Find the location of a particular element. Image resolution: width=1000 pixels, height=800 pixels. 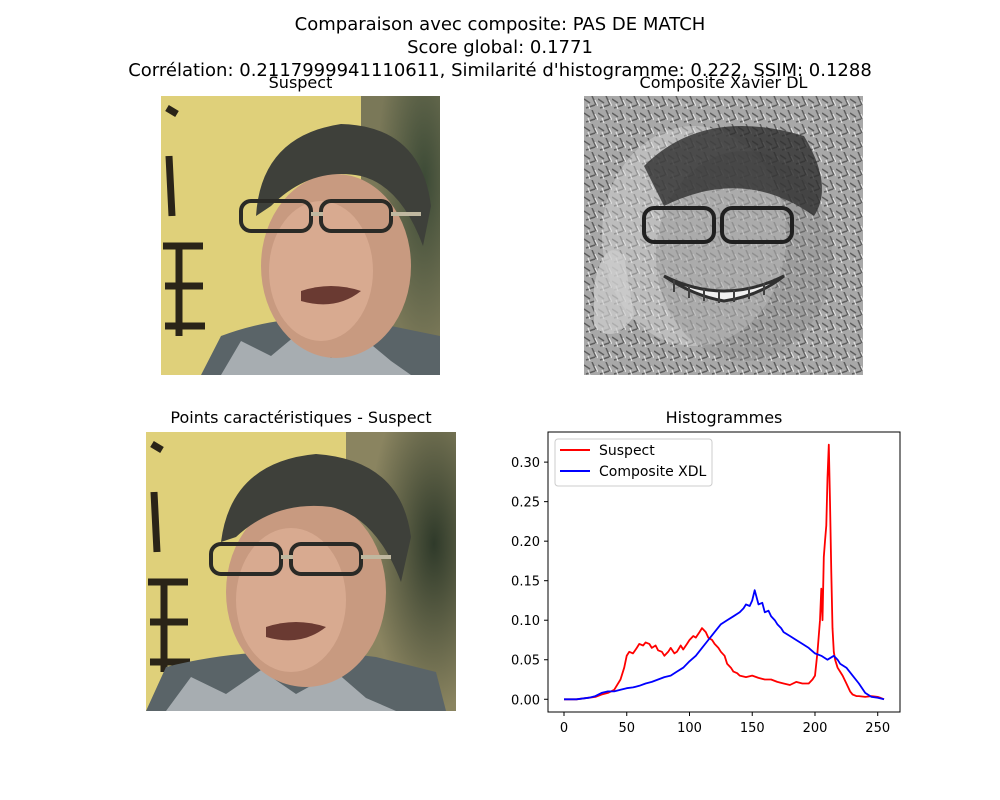

y-tick-label: 0.15 is located at coordinates (525, 582).